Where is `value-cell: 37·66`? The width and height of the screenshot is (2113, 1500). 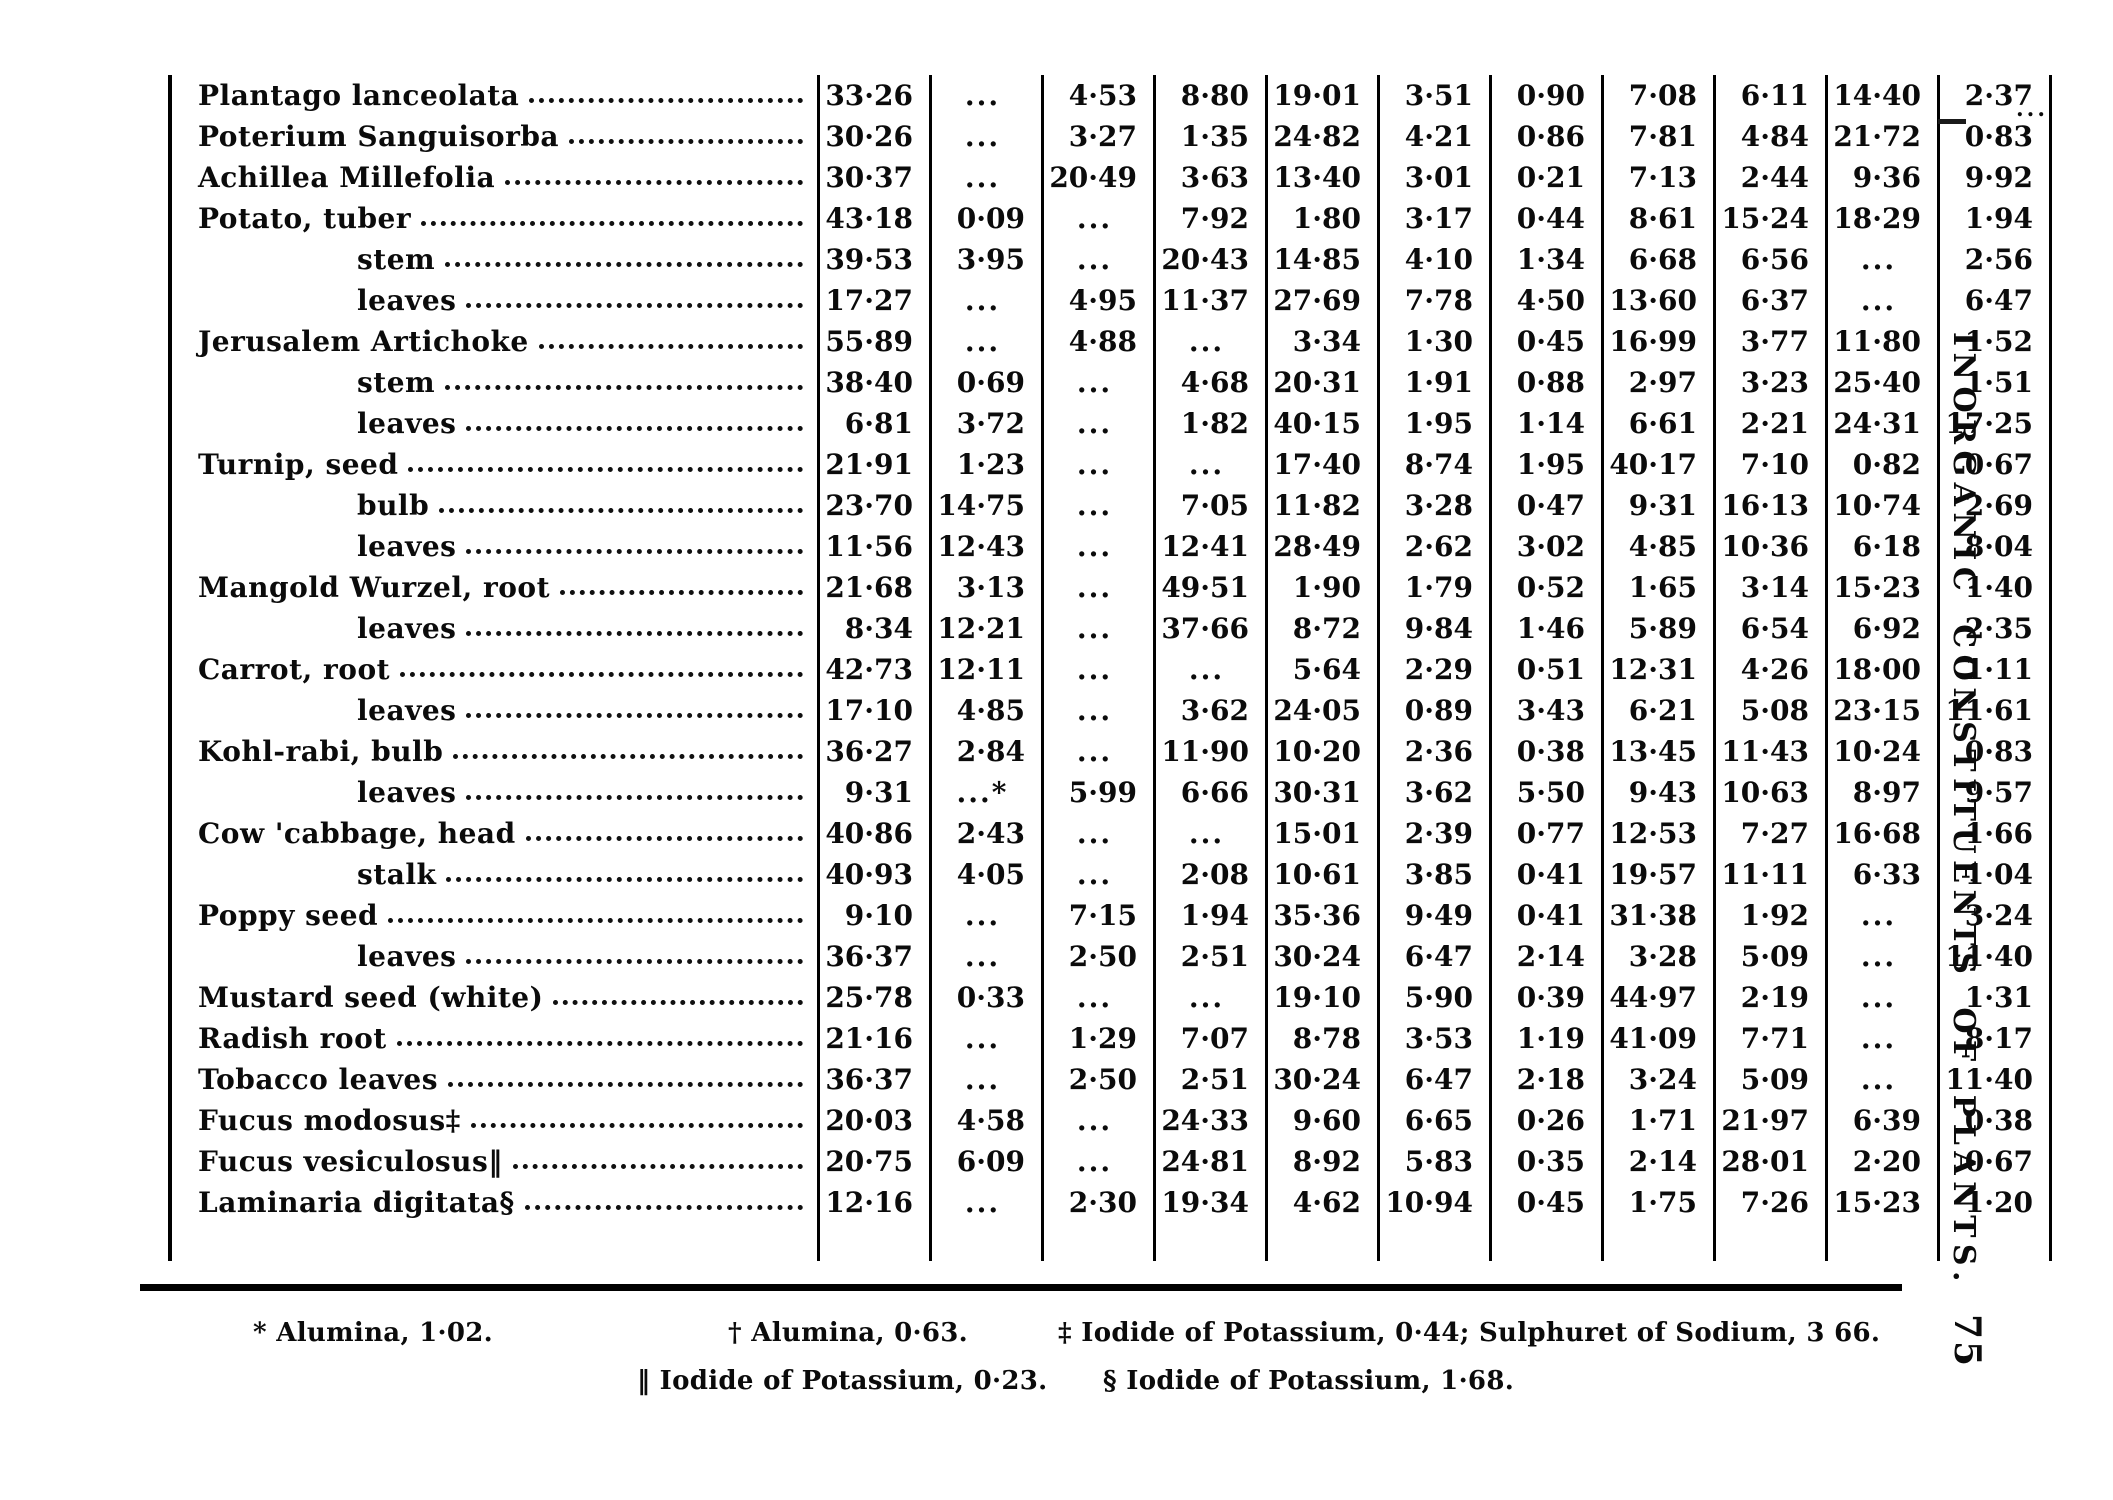
value-cell: 37·66 is located at coordinates (1210, 628).